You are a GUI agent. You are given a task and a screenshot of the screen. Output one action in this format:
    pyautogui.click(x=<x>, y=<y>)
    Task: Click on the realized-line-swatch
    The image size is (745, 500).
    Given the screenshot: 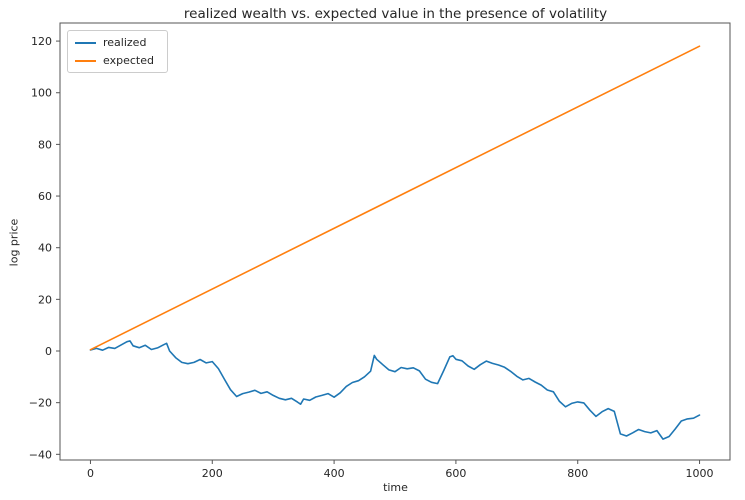 What is the action you would take?
    pyautogui.click(x=85, y=42)
    